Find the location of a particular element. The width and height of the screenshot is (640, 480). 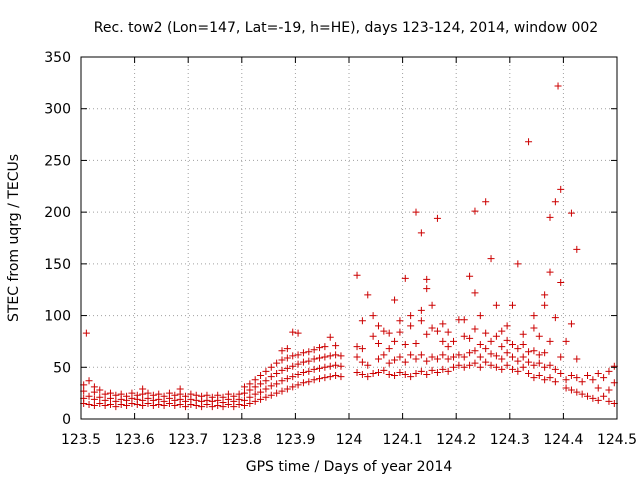

x-tick-label: 123.5 is located at coordinates (81, 440).